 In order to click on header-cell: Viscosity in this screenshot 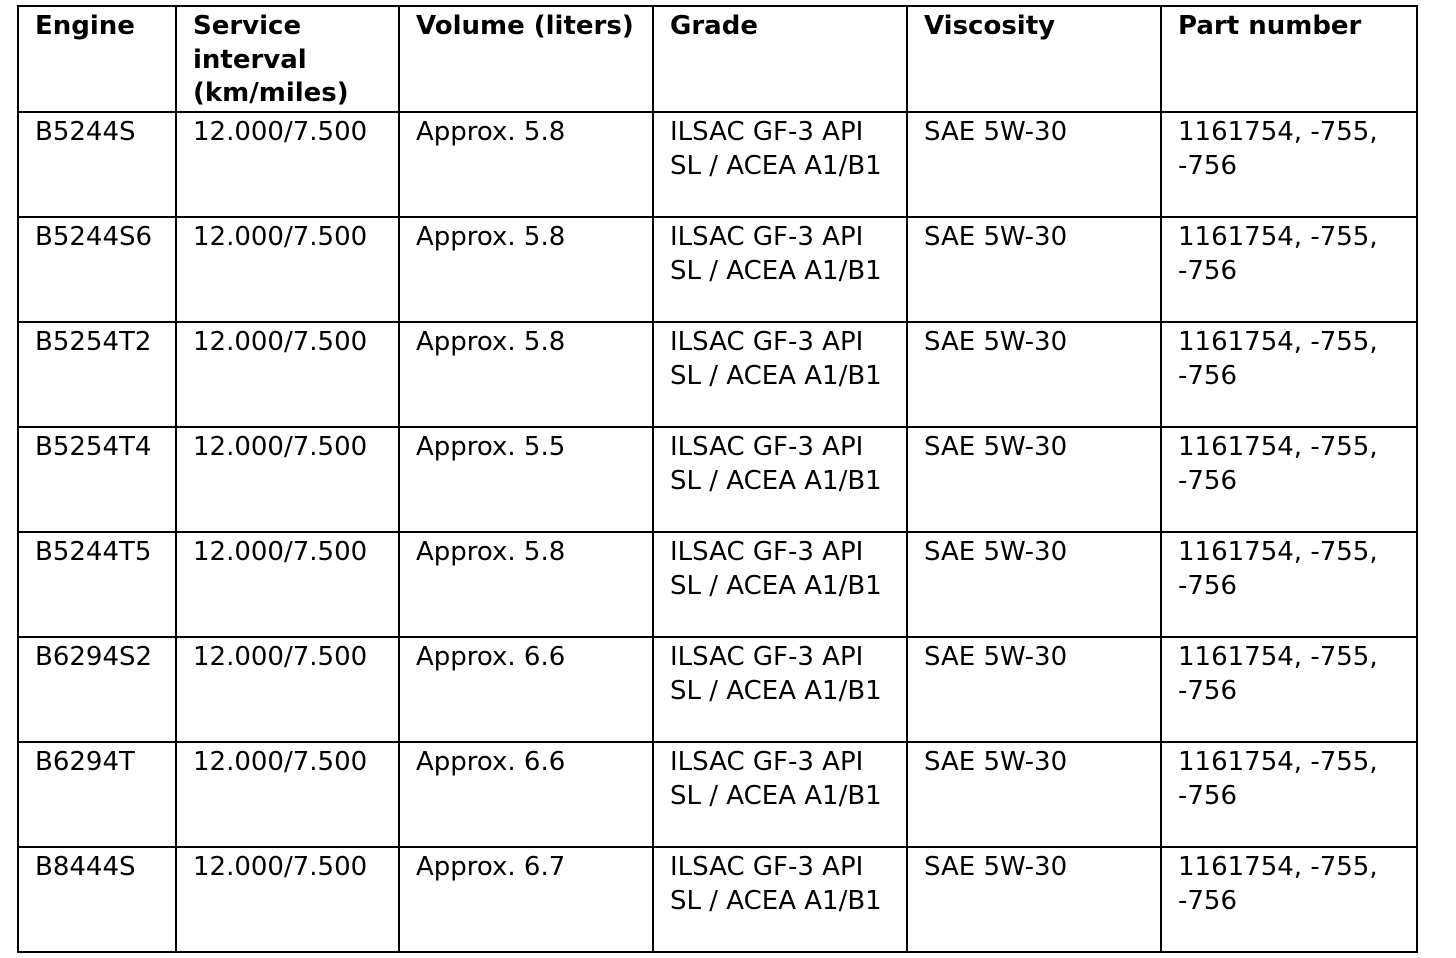, I will do `click(1034, 59)`.